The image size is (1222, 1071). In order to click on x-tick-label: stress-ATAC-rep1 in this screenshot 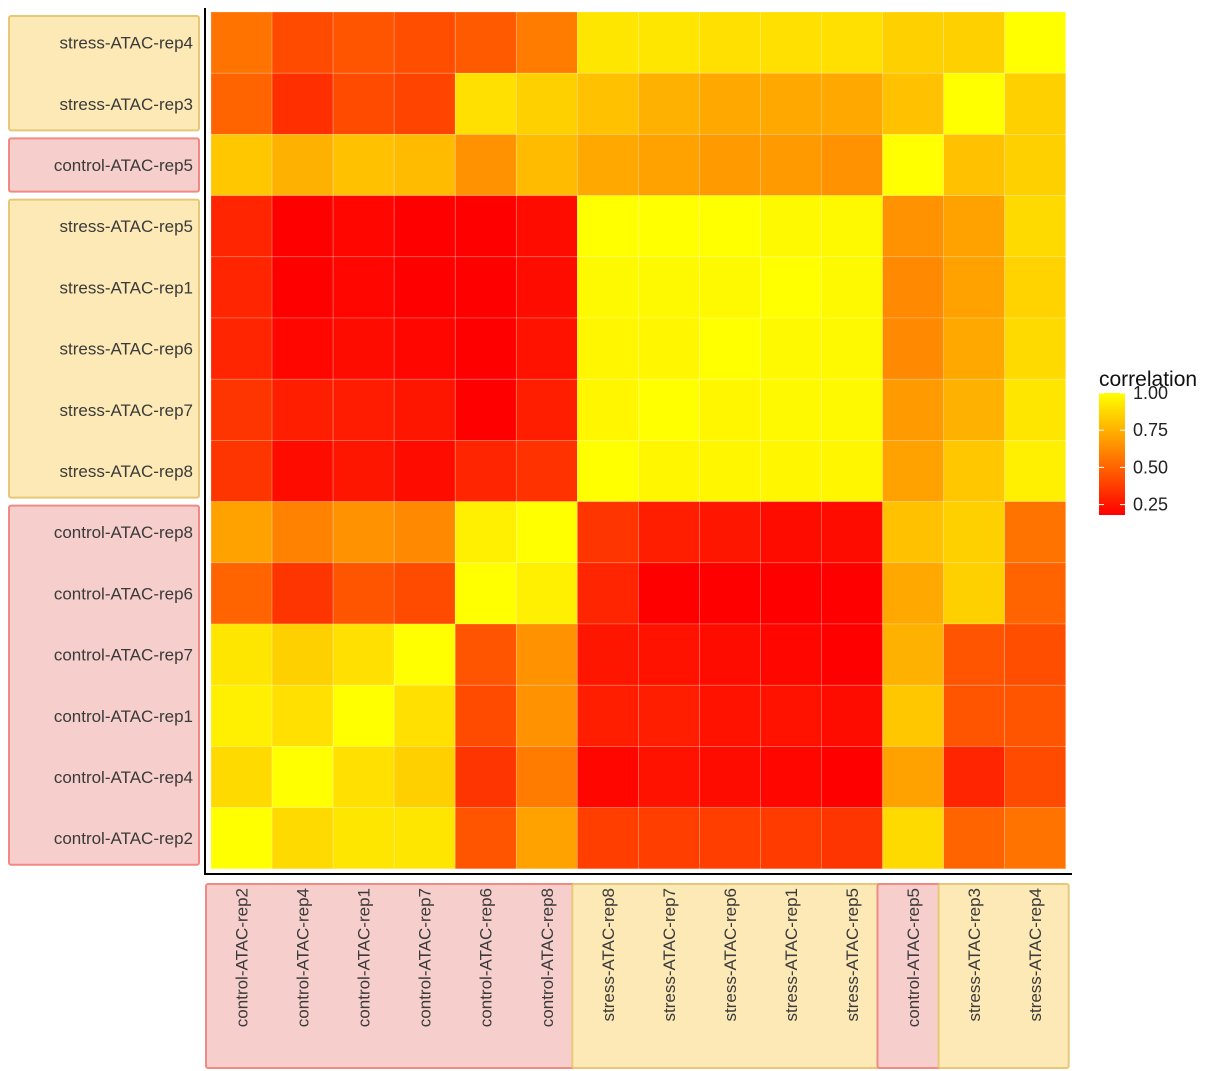, I will do `click(791, 955)`.